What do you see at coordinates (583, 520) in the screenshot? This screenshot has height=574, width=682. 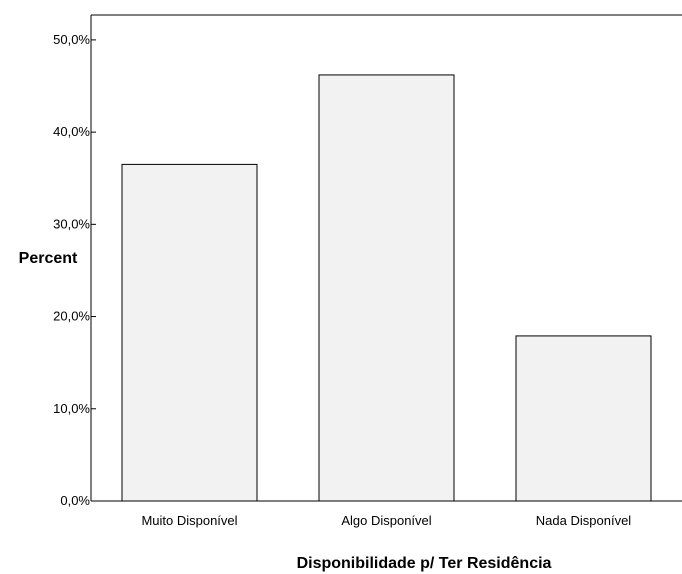 I see `x-tick-label: Nada Disponível` at bounding box center [583, 520].